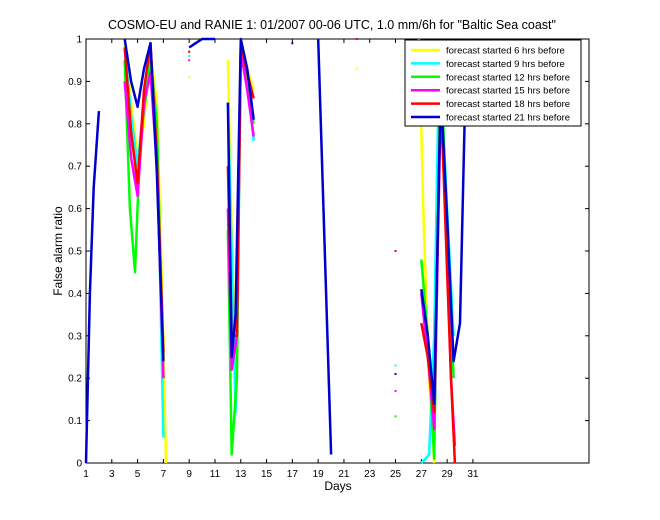 Image resolution: width=660 pixels, height=520 pixels. What do you see at coordinates (508, 77) in the screenshot?
I see `legend-label: forecast started 12 hrs before` at bounding box center [508, 77].